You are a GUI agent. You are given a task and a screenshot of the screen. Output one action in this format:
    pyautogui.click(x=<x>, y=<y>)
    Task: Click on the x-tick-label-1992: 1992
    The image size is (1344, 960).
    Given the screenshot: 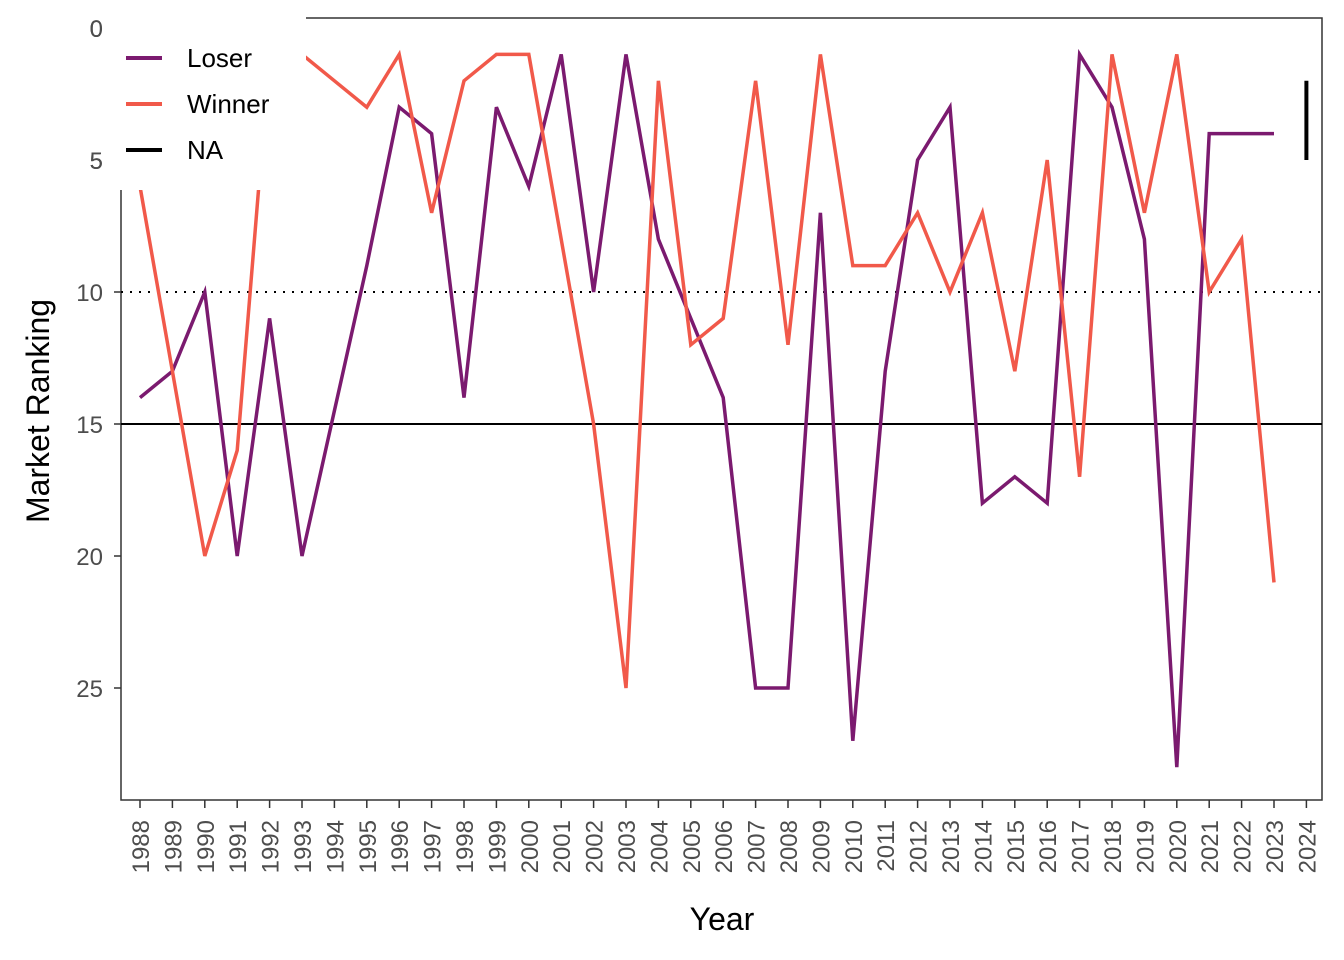 What is the action you would take?
    pyautogui.click(x=271, y=846)
    